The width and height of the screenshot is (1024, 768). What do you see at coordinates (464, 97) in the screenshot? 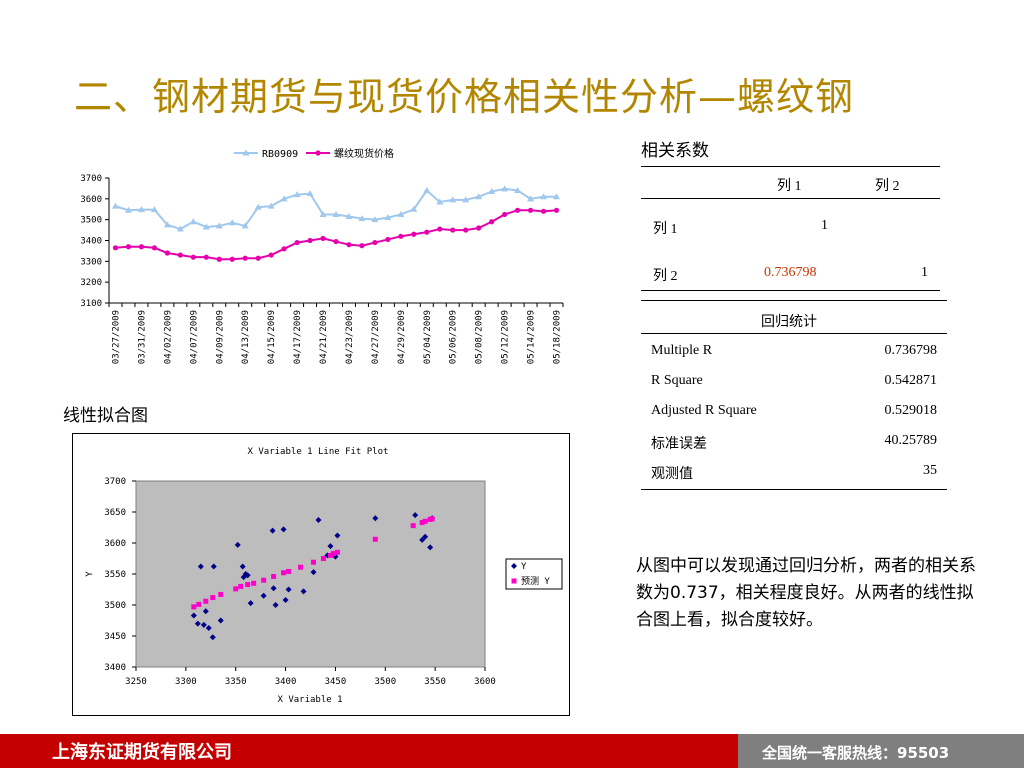
I see `slide-title: 二、钢材期货与现货价格相关性分析—螺纹钢` at bounding box center [464, 97].